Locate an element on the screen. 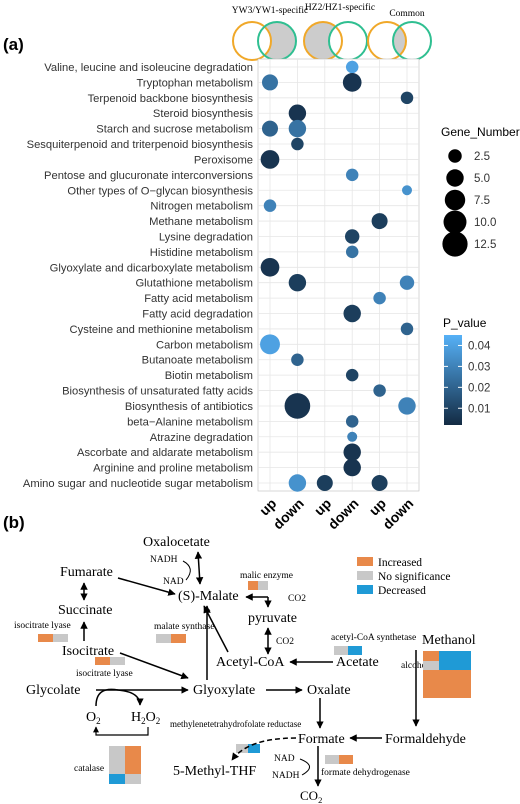  node-acetylcoa: Acetyl-CoA is located at coordinates (250, 662).